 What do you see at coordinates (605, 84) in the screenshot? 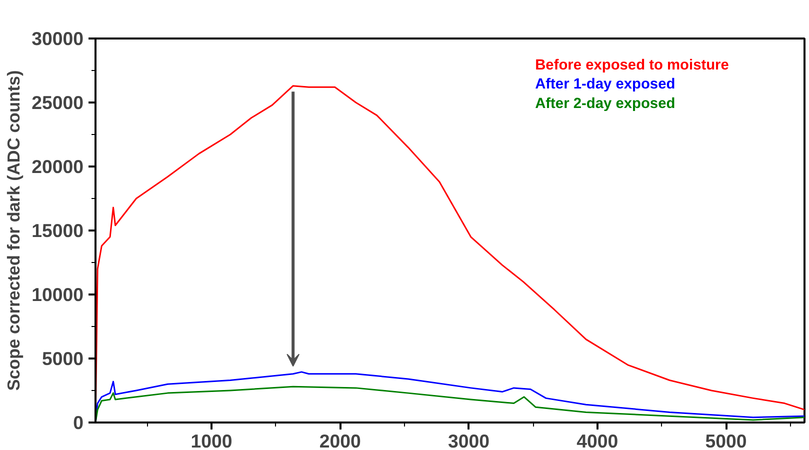
I see `text: After 1-day exposed` at bounding box center [605, 84].